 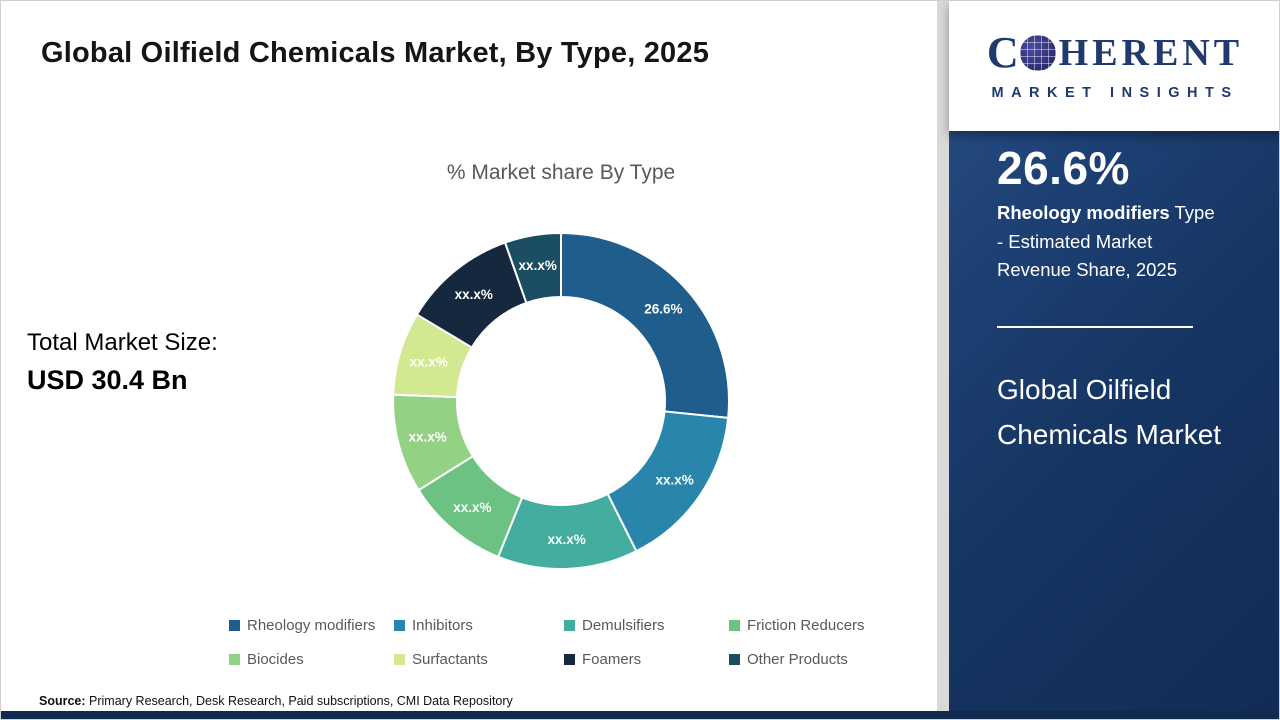 What do you see at coordinates (797, 659) in the screenshot?
I see `legend-label-other-products: Other Products` at bounding box center [797, 659].